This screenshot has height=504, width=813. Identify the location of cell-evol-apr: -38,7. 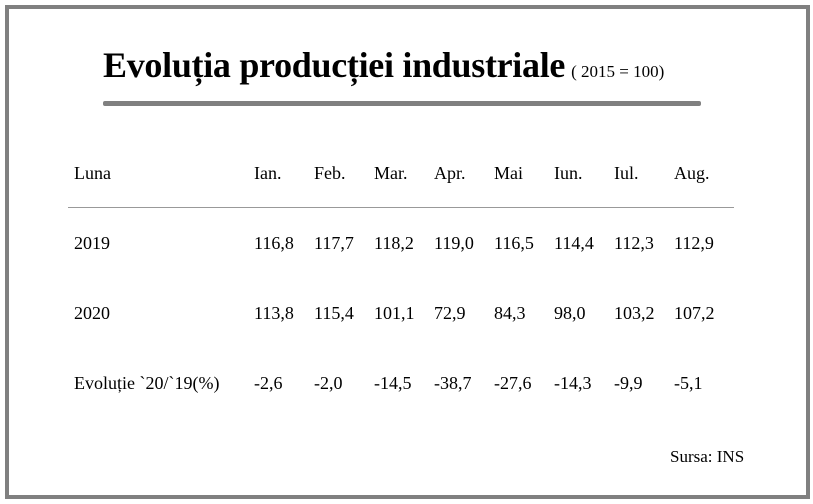
(453, 382).